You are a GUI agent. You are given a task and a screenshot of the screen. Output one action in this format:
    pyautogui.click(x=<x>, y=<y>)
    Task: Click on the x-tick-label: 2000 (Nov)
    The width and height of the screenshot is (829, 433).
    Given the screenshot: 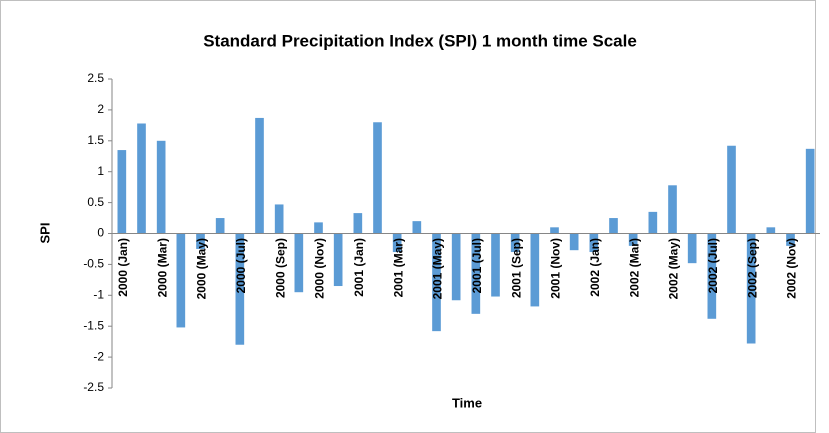 What is the action you would take?
    pyautogui.click(x=320, y=268)
    